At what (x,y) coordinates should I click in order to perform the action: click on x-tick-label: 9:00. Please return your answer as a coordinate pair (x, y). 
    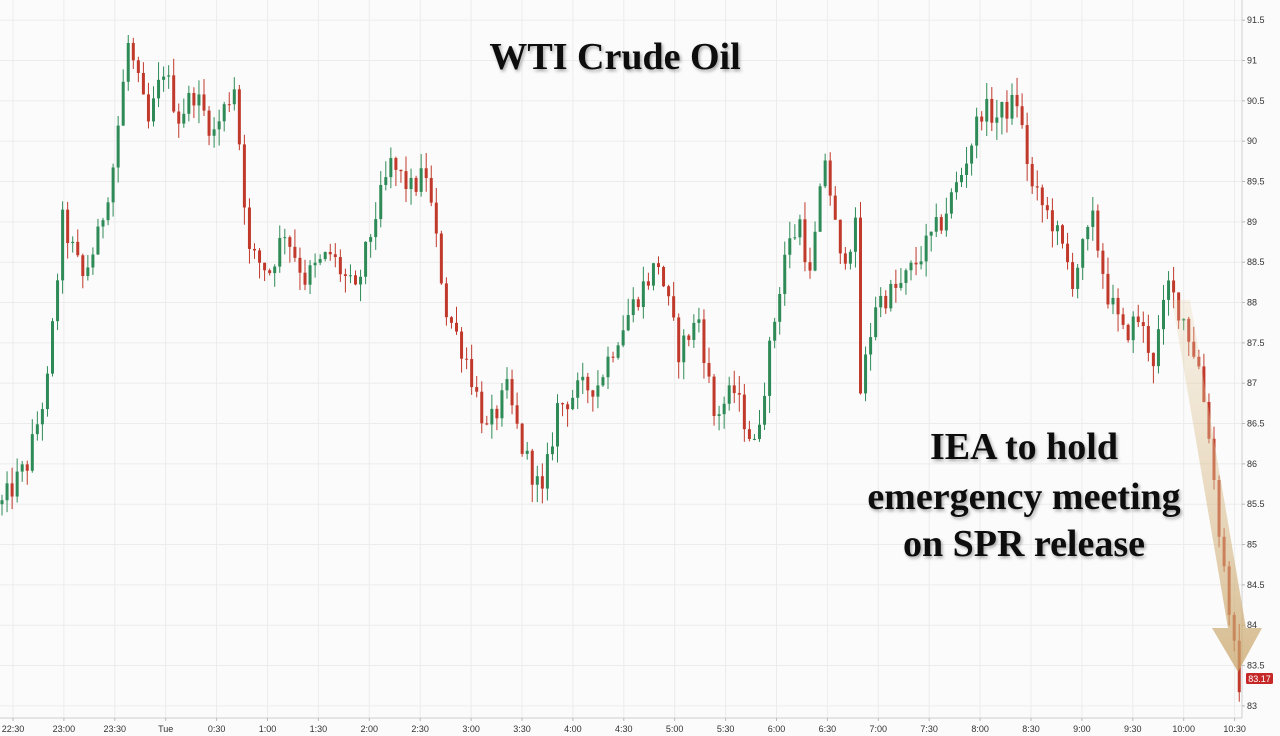
    Looking at the image, I should click on (1082, 729).